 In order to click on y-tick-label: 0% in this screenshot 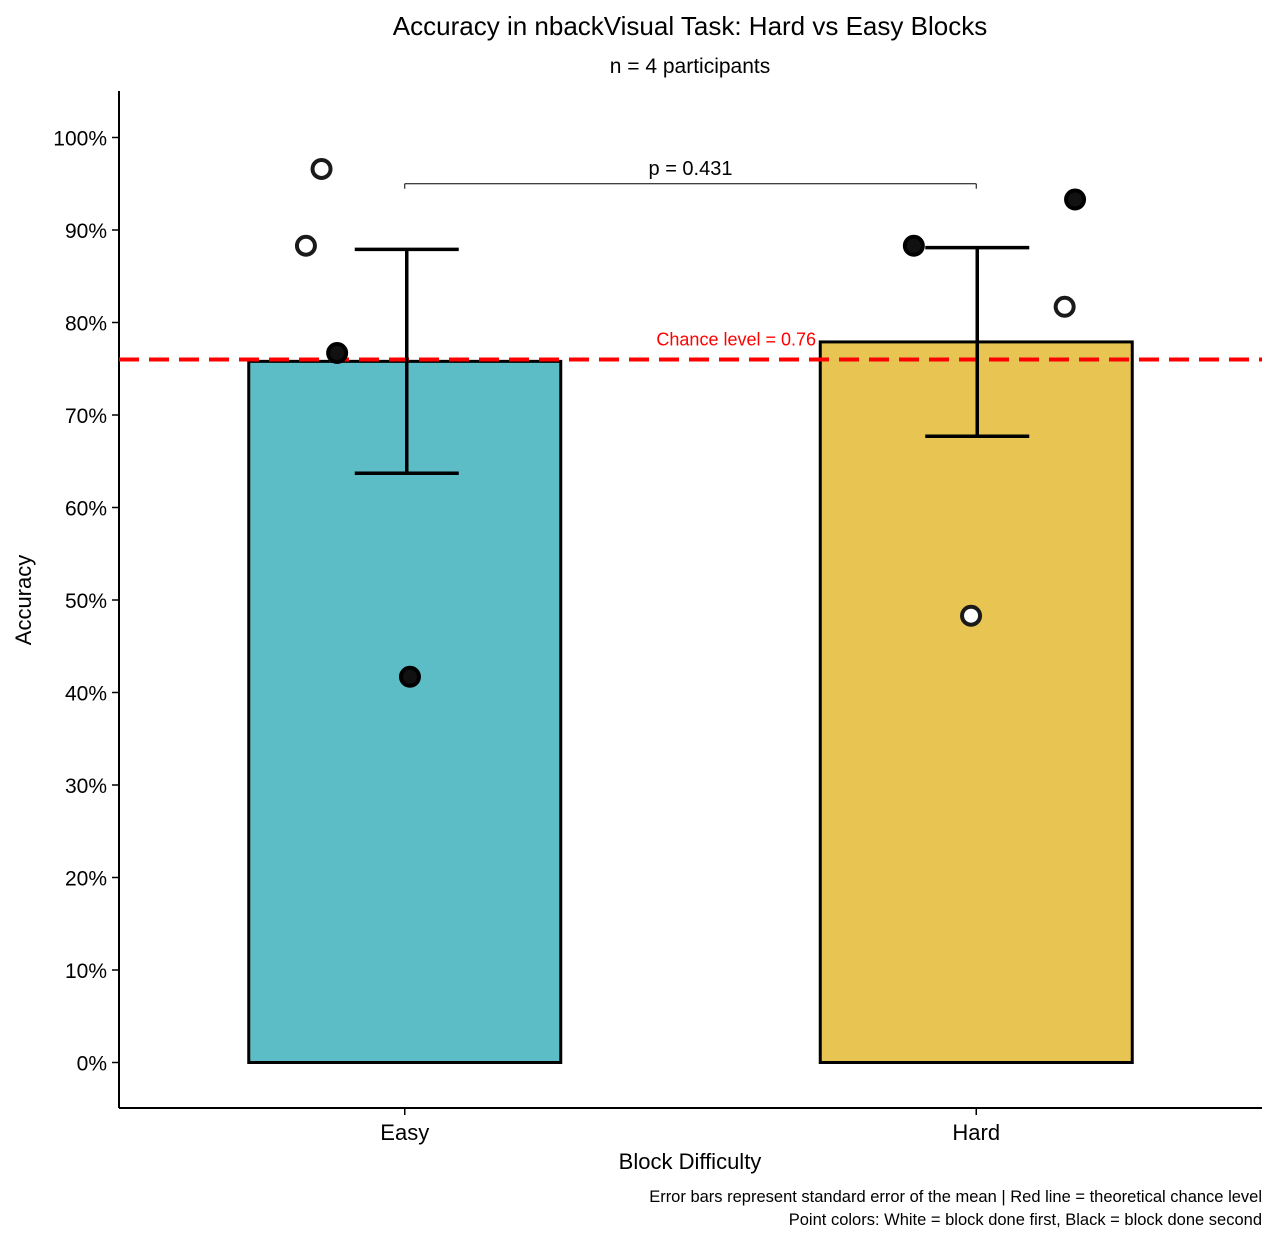, I will do `click(92, 1064)`.